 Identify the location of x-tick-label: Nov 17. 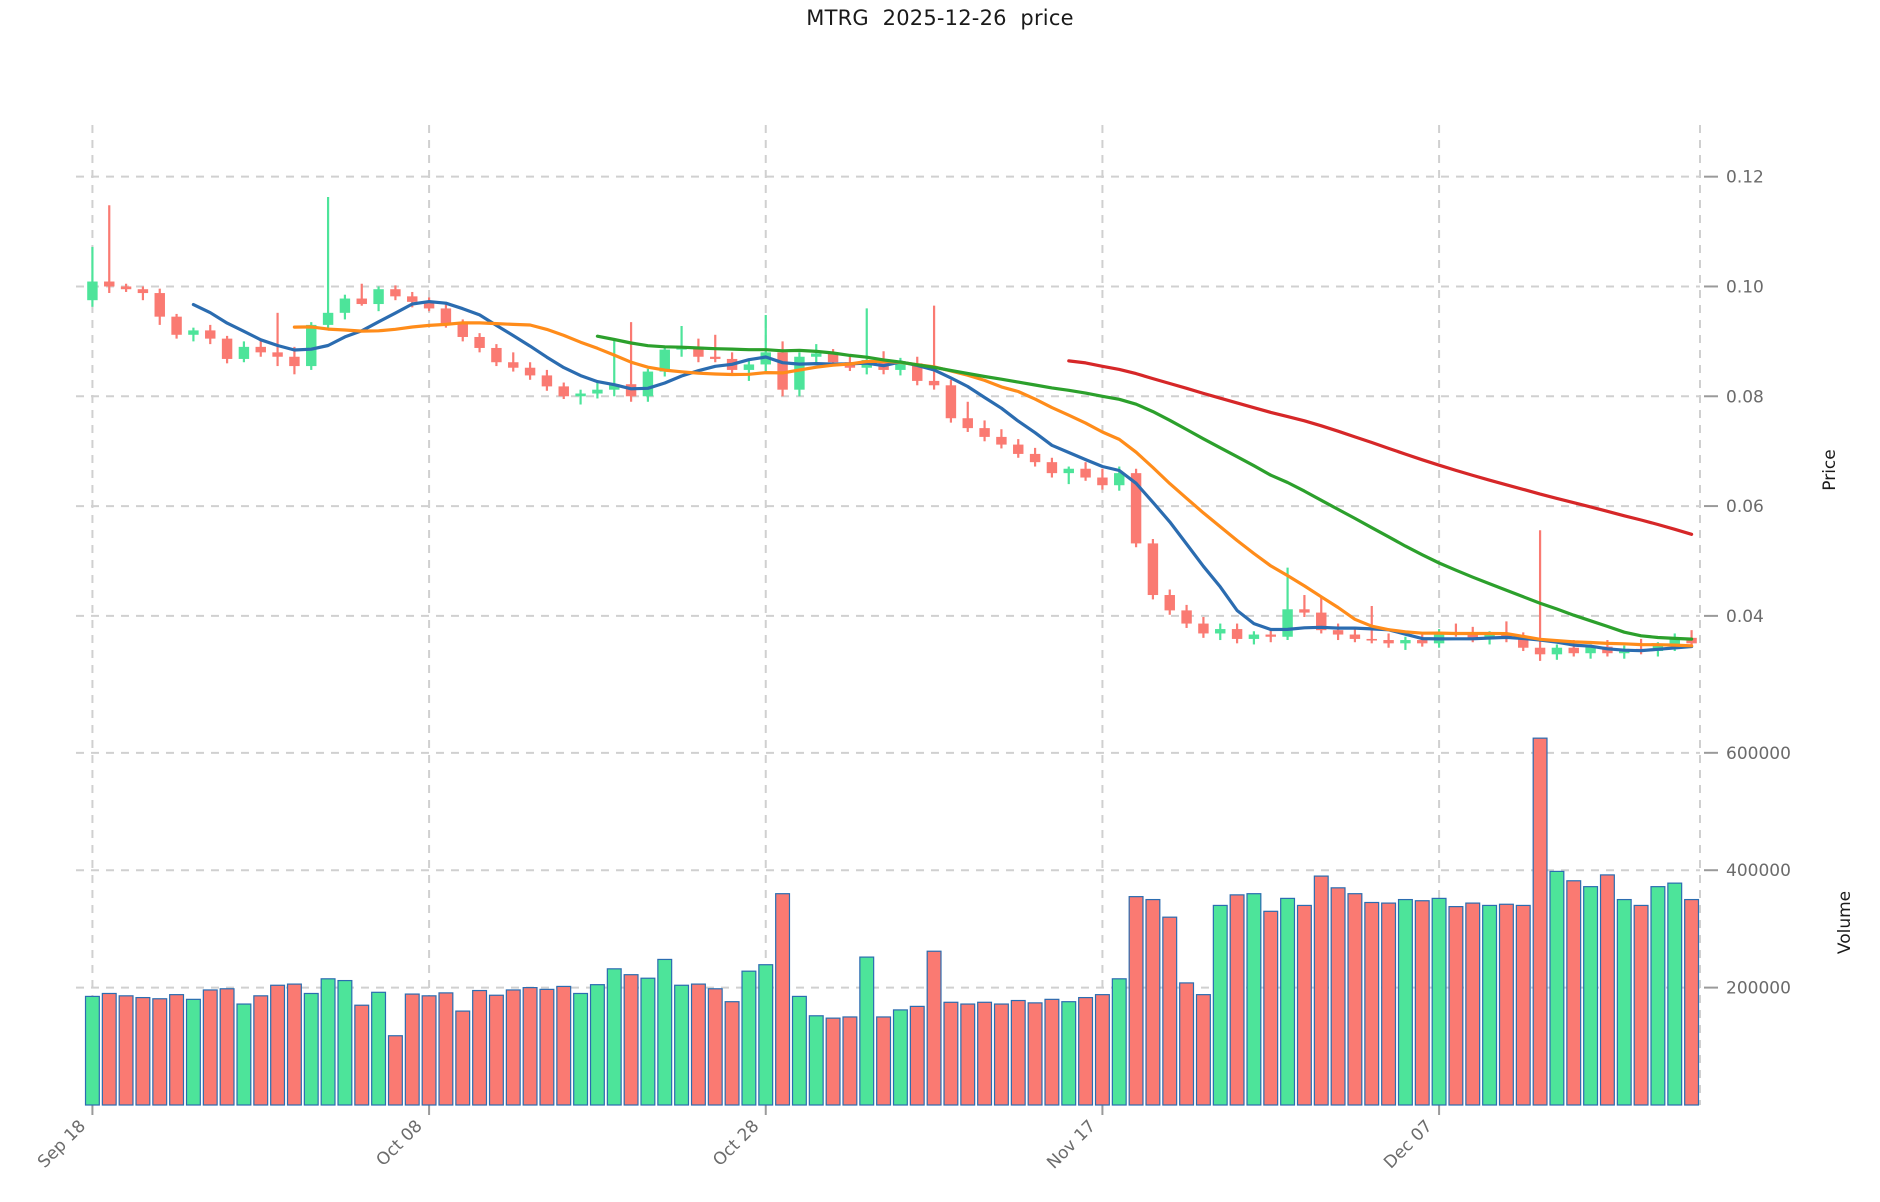
(1071, 1144).